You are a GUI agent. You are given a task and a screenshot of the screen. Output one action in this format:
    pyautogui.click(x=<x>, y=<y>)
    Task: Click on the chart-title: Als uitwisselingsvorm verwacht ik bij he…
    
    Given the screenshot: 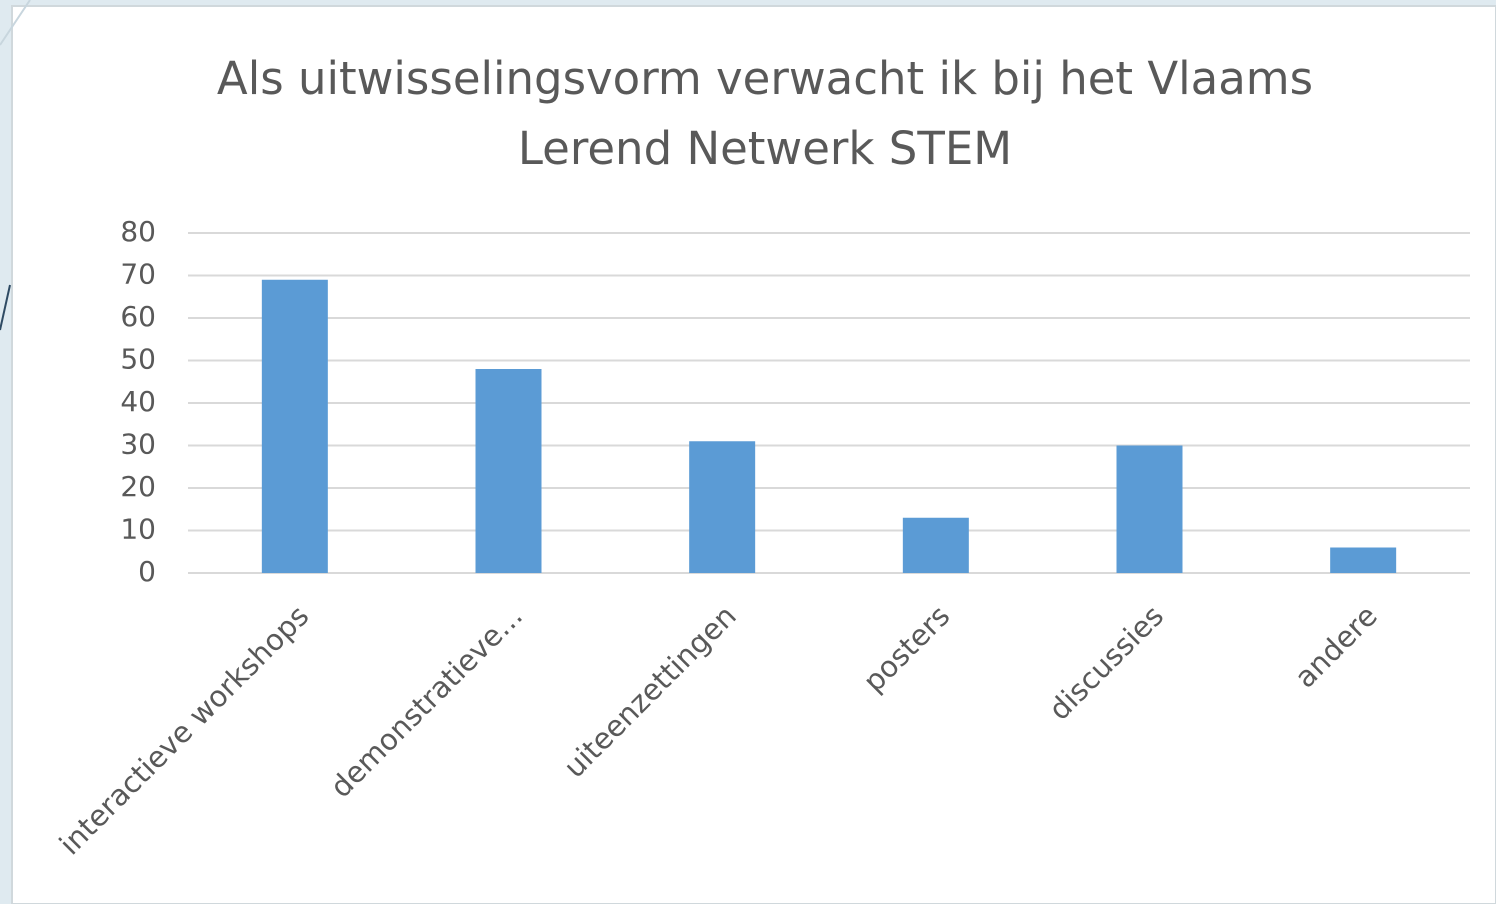 What is the action you would take?
    pyautogui.click(x=765, y=113)
    